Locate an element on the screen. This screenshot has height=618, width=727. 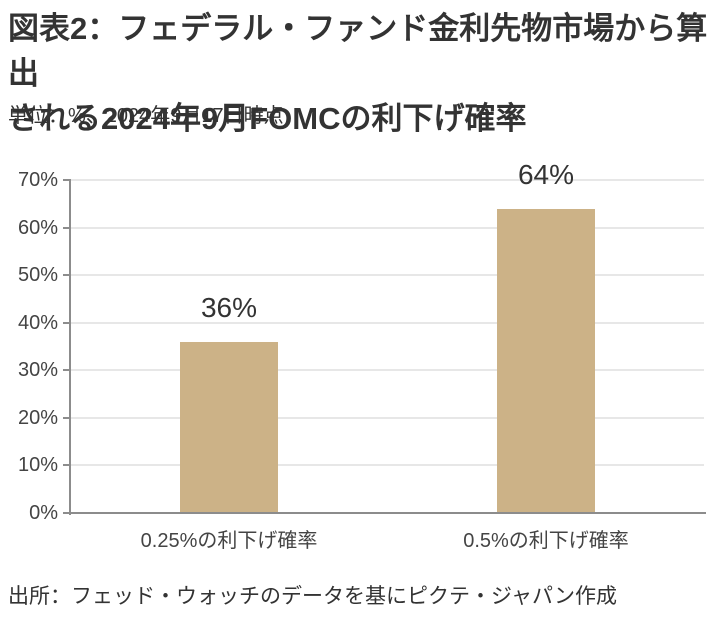
chart-title-line1: 図表2：フェデラル・ファンド金利先物市場から算出 is located at coordinates (358, 51).